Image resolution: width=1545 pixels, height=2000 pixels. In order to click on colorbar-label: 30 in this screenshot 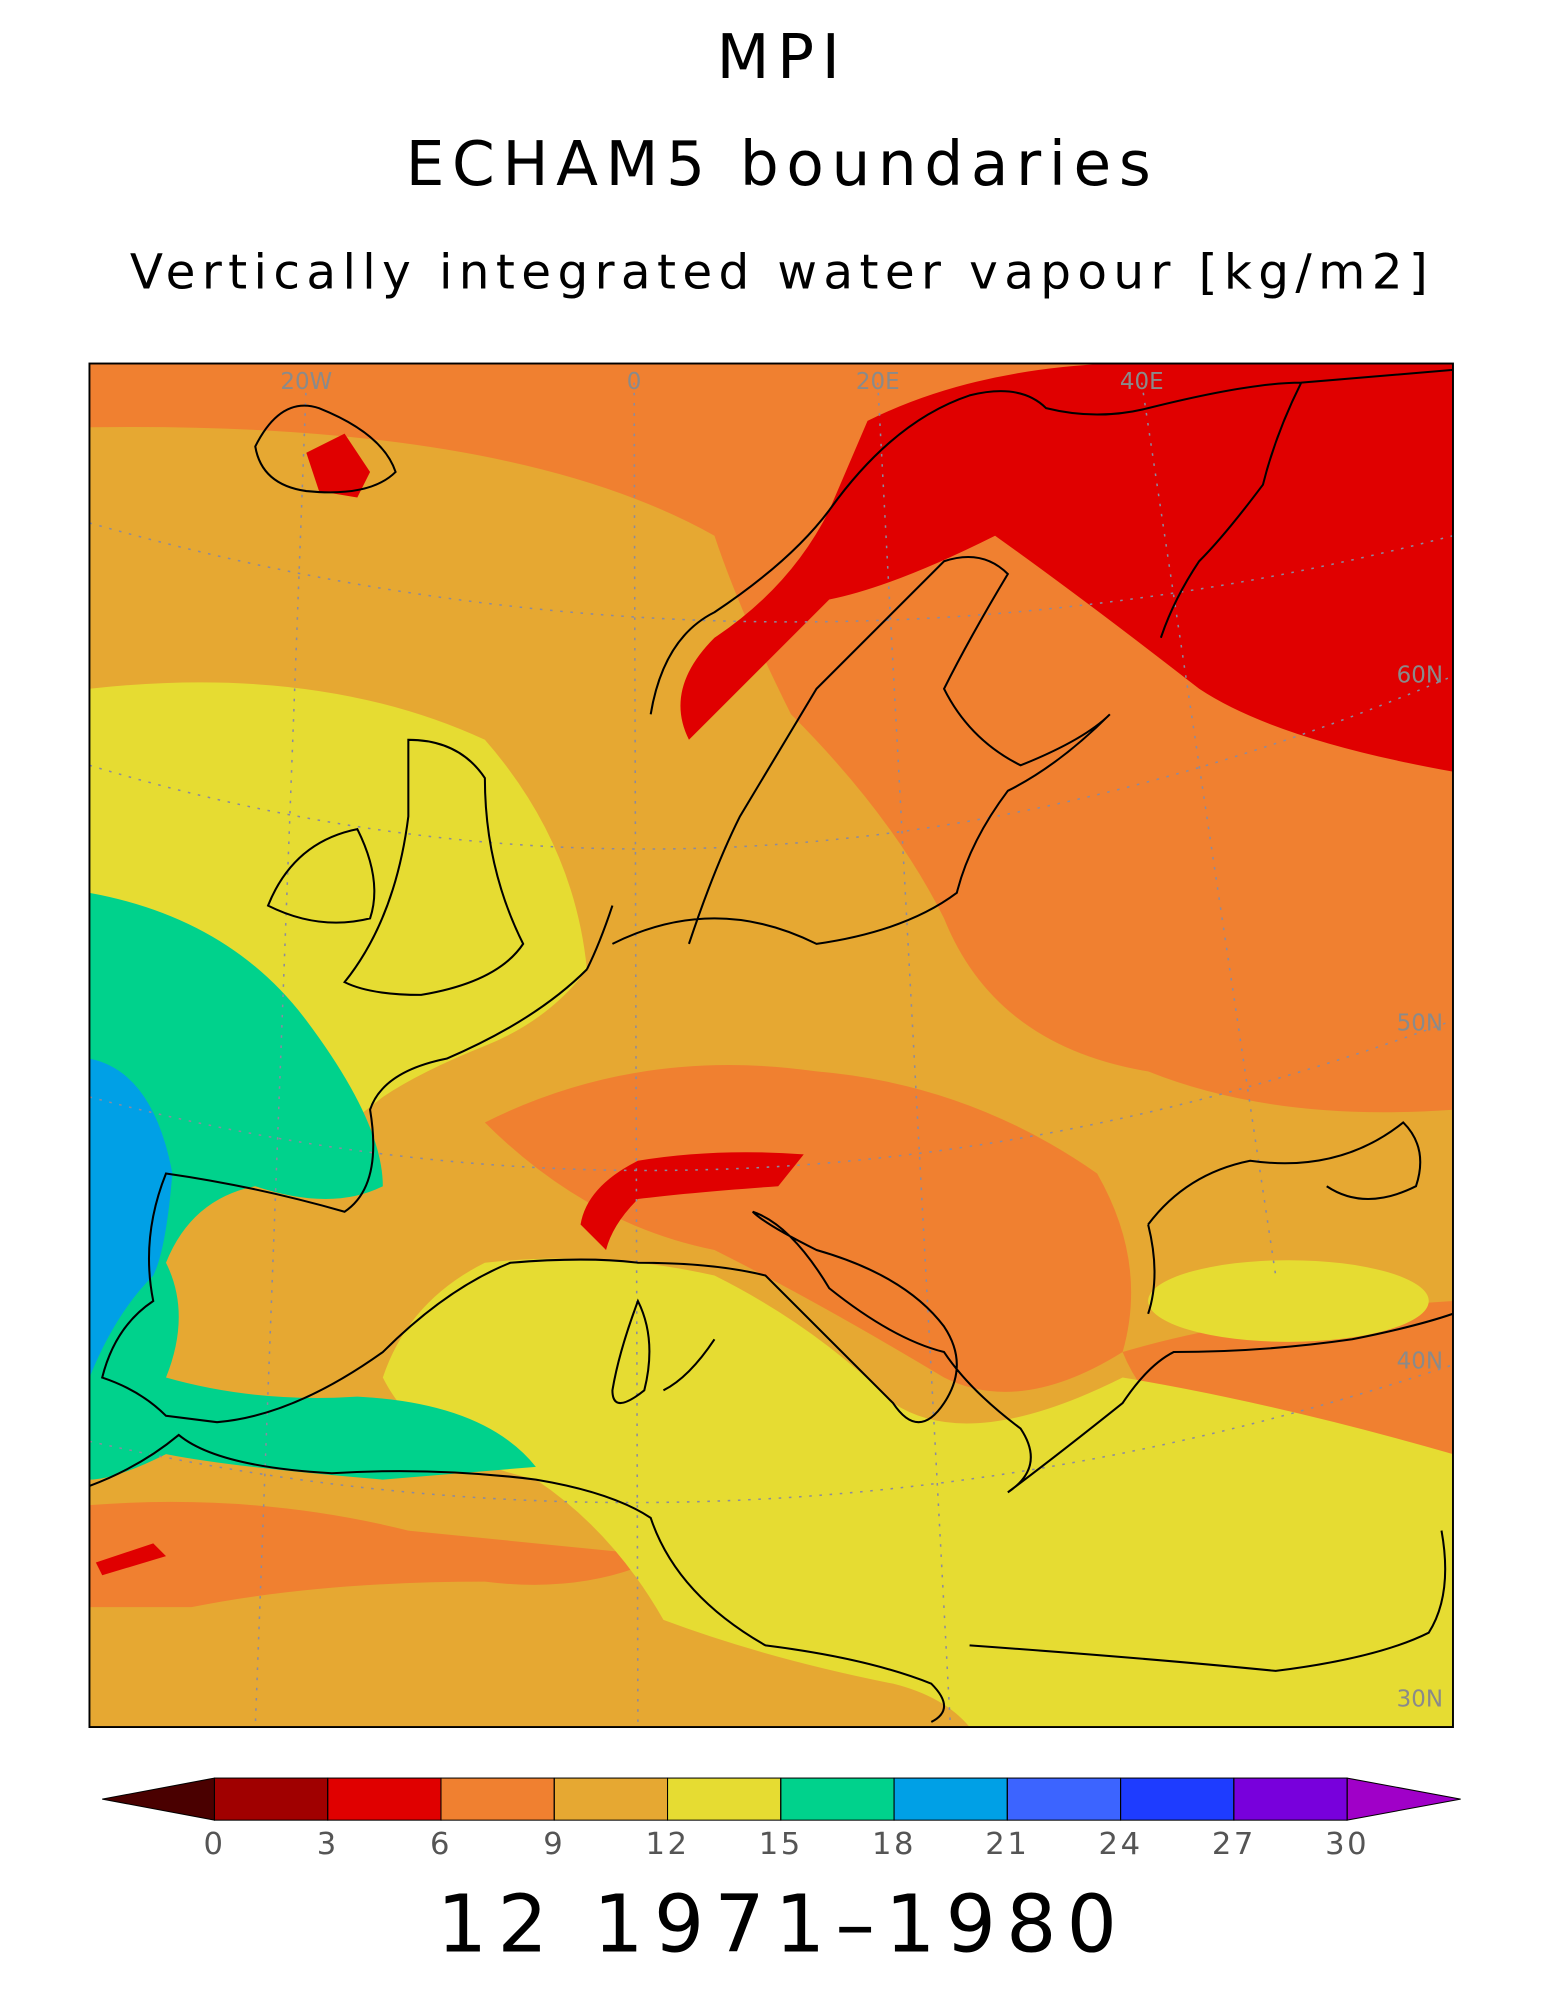, I will do `click(1347, 1844)`.